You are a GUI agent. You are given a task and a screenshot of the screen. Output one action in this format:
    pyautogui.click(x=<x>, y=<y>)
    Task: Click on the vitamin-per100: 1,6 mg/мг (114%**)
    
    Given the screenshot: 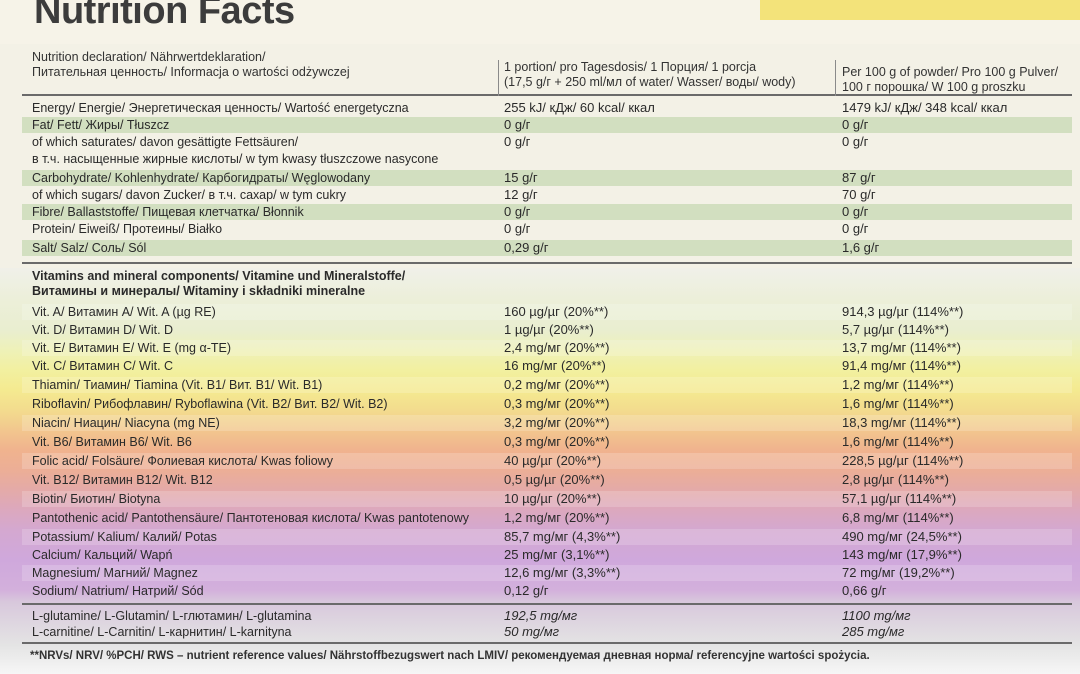 What is the action you would take?
    pyautogui.click(x=898, y=403)
    